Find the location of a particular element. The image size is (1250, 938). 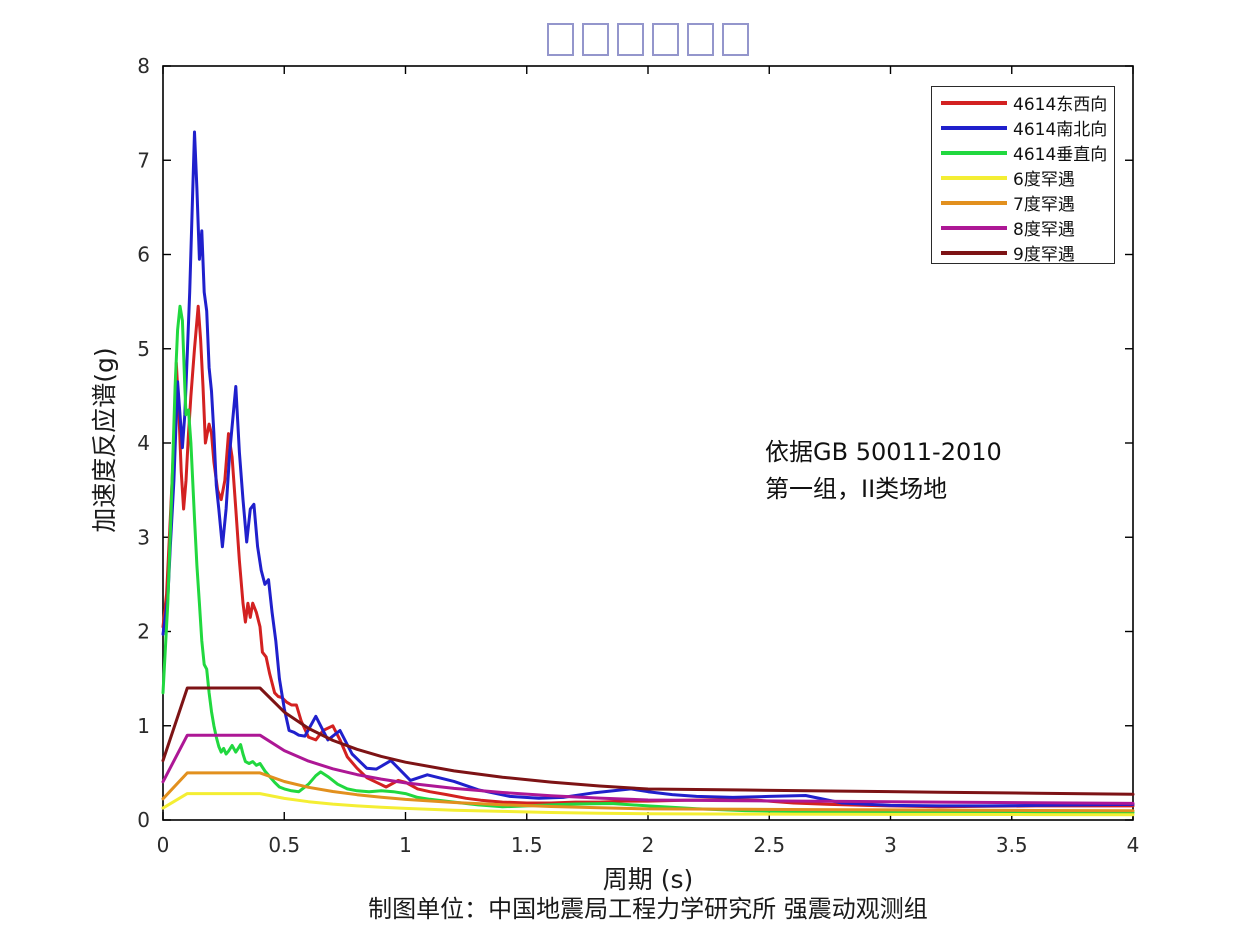

legend-item-ns: 4614南北向 is located at coordinates (1023, 127).